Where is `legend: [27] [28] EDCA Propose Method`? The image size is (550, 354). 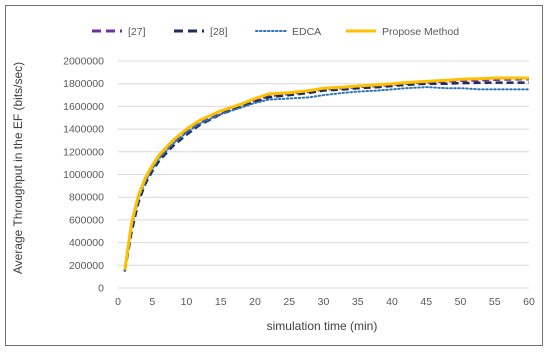
legend: [27] [28] EDCA Propose Method is located at coordinates (275, 32).